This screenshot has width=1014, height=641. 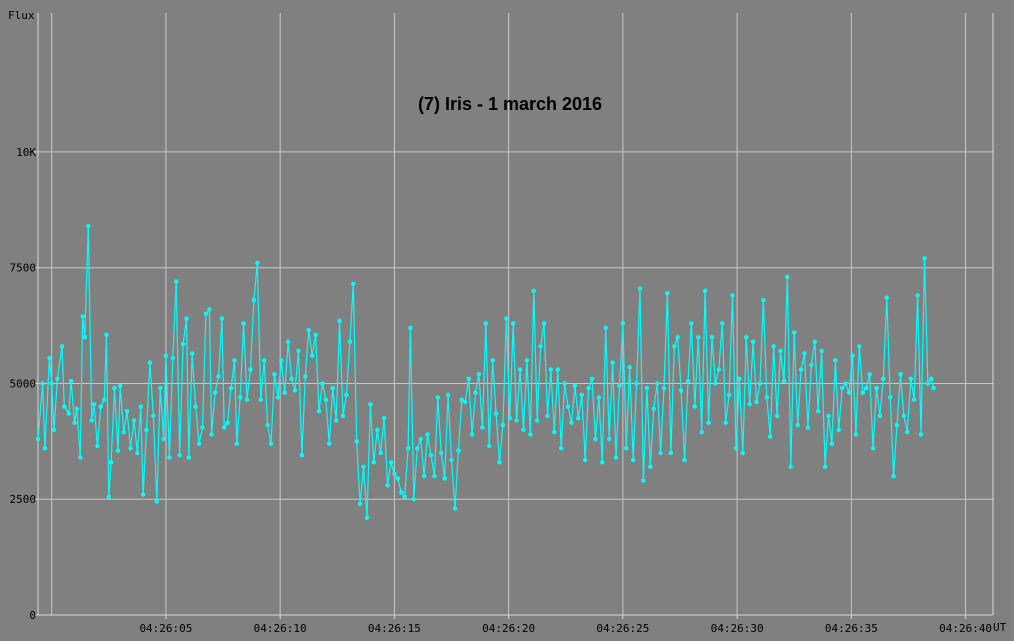 What do you see at coordinates (21, 15) in the screenshot?
I see `y-axis-label: Flux` at bounding box center [21, 15].